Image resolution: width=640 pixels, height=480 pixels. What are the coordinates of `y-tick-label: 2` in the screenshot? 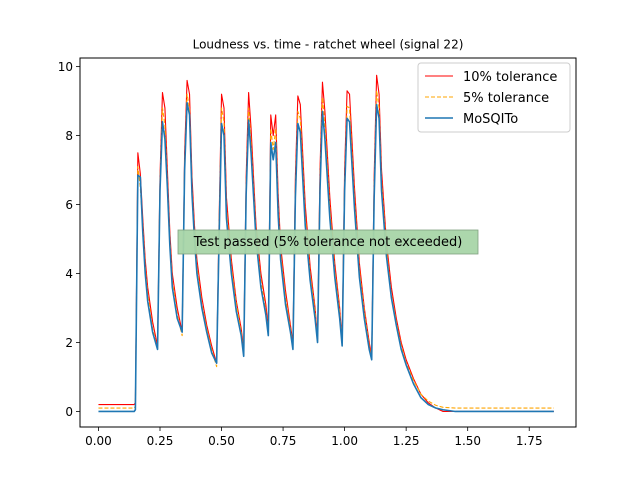 It's located at (69, 343).